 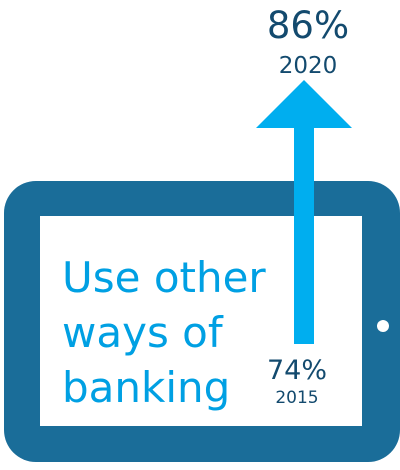 I want to click on headline-line-2: ways of, so click(x=142, y=332).